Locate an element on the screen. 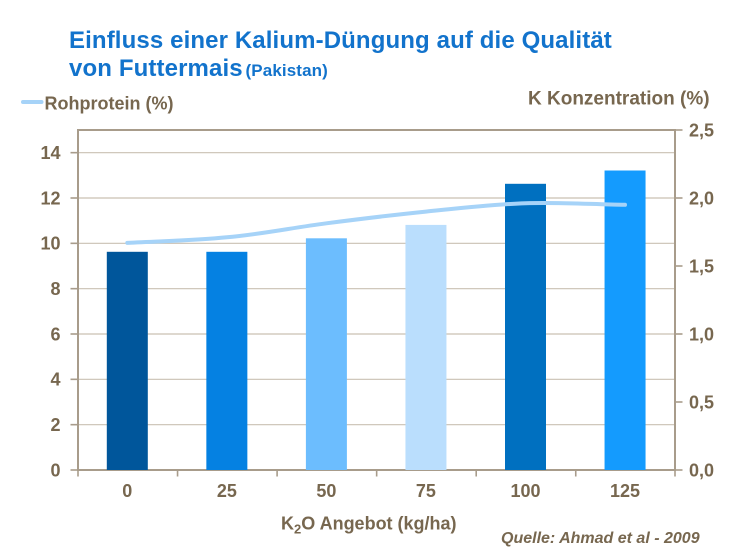  svg-text: 2,0 is located at coordinates (701, 199).